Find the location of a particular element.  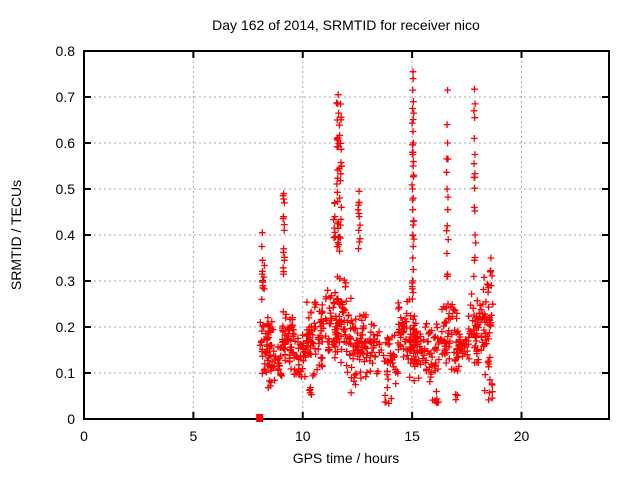

y-tick-label: 0.7 is located at coordinates (66, 97).